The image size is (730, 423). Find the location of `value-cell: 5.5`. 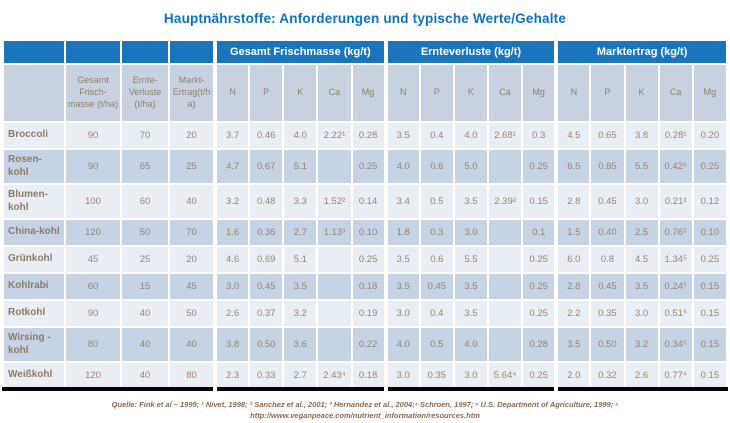

value-cell: 5.5 is located at coordinates (471, 259).